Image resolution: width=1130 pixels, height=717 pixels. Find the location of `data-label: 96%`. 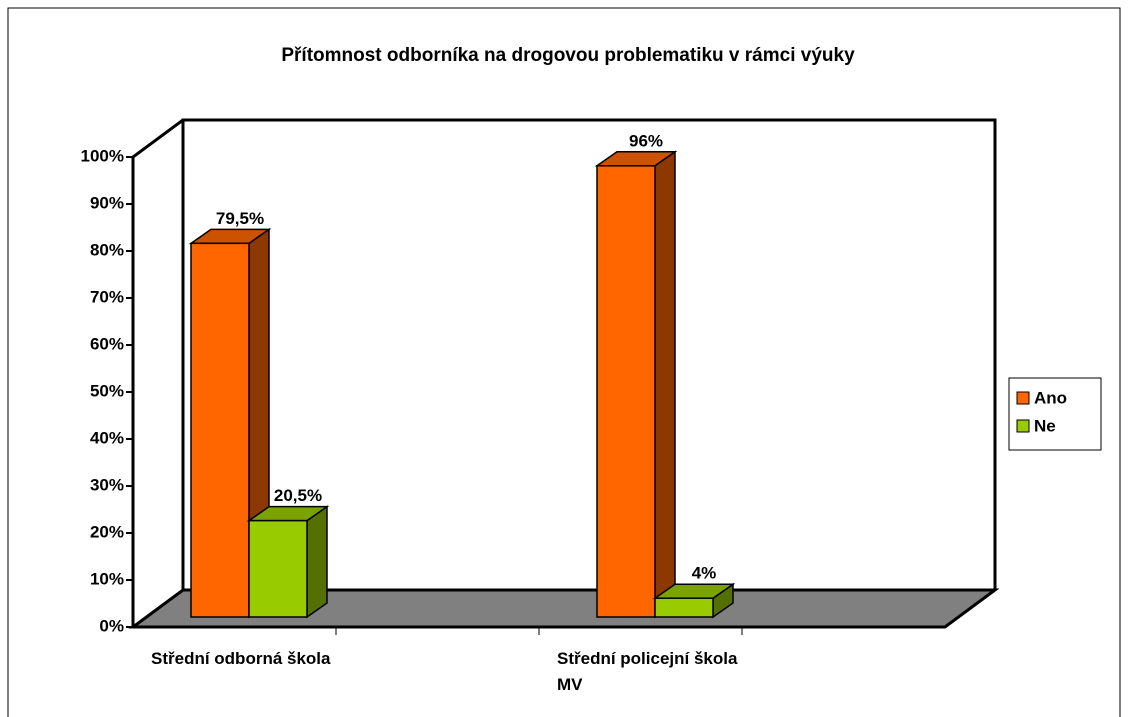

data-label: 96% is located at coordinates (646, 140).